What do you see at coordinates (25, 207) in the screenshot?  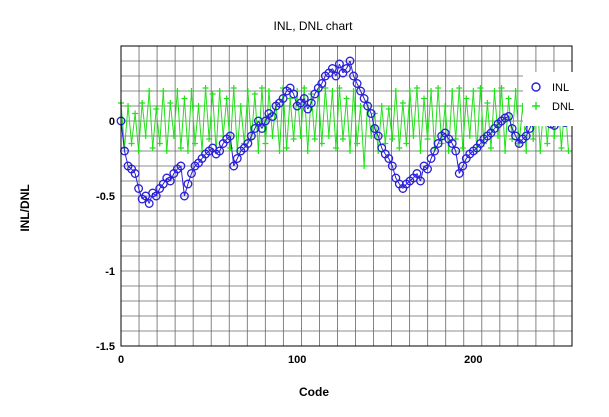 I see `y-axis-label: INL/DNL` at bounding box center [25, 207].